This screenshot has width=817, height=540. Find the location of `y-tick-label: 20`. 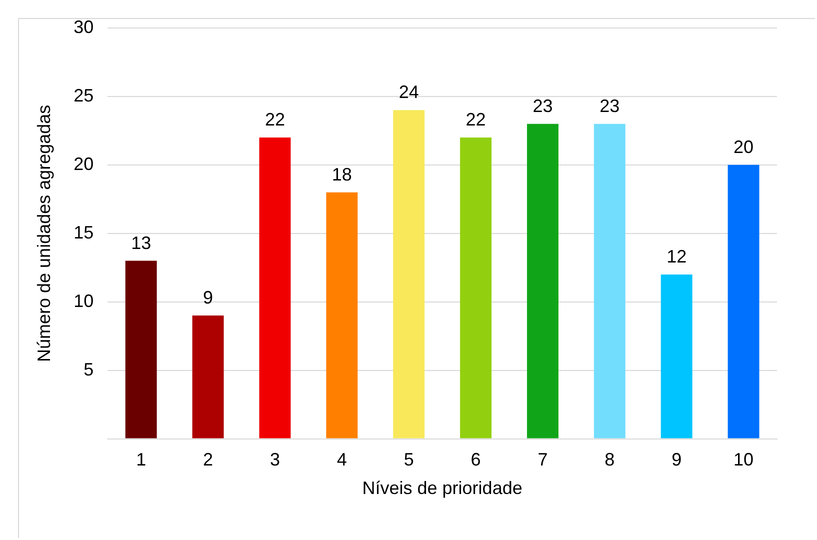

y-tick-label: 20 is located at coordinates (84, 164).